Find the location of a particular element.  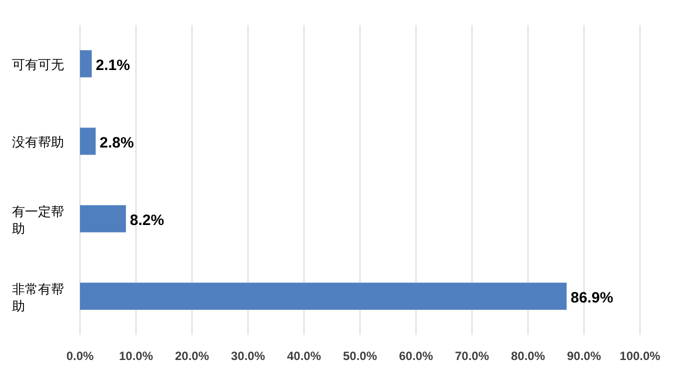

data-label: 2.1% is located at coordinates (113, 65).